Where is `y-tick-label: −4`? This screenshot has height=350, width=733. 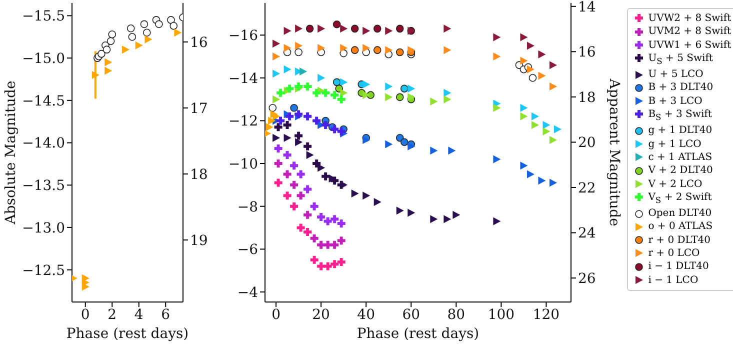
y-tick-label: −4 is located at coordinates (247, 292).